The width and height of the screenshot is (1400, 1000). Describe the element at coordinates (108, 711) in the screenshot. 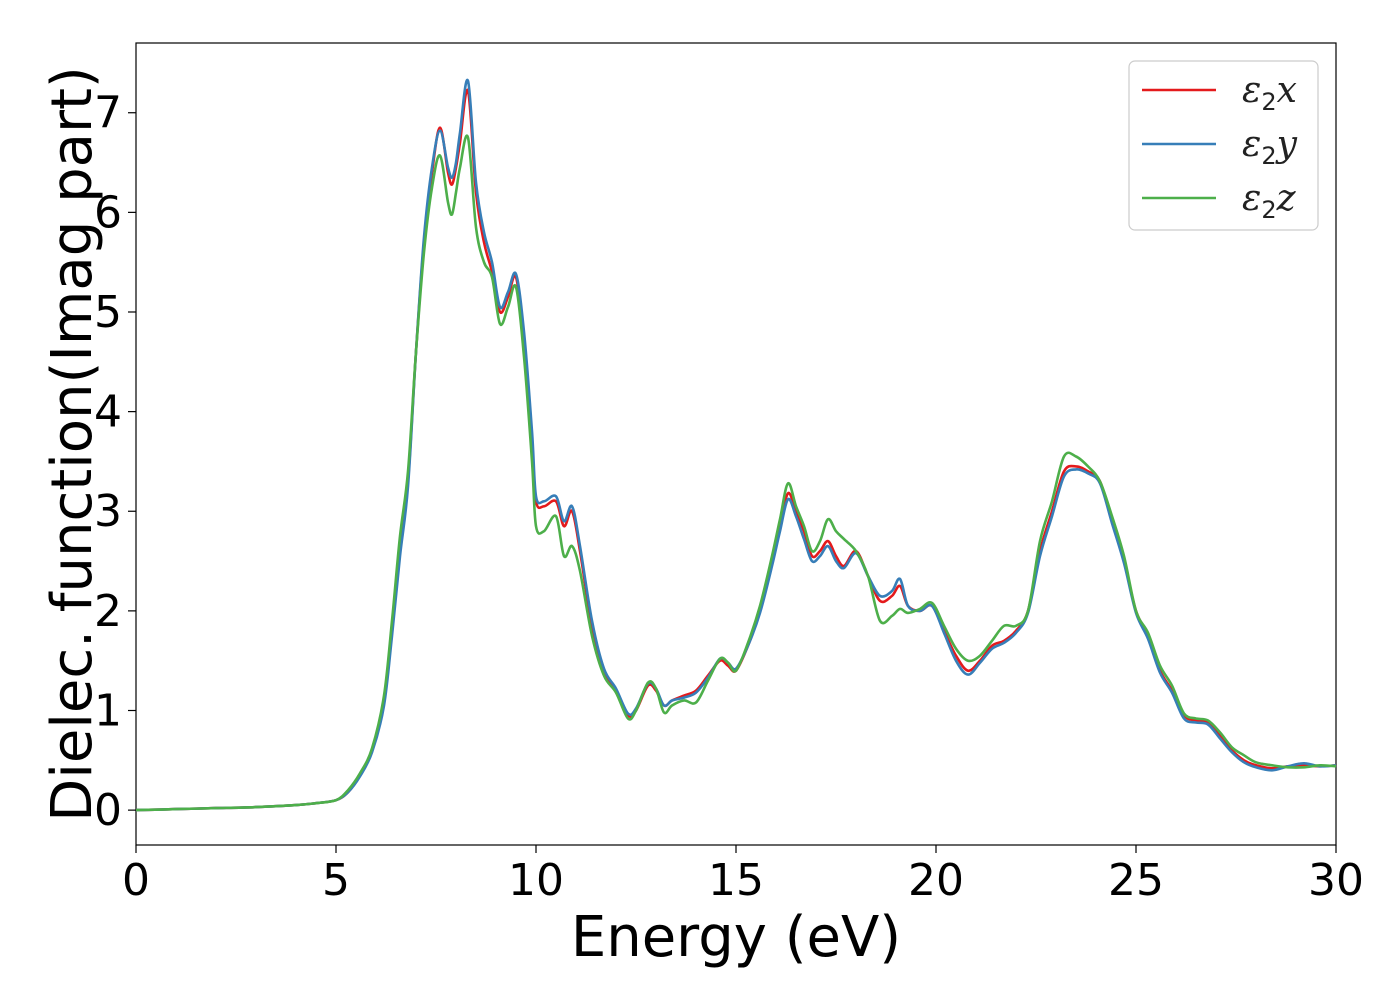

I see `y-tick-label: 1` at that location.